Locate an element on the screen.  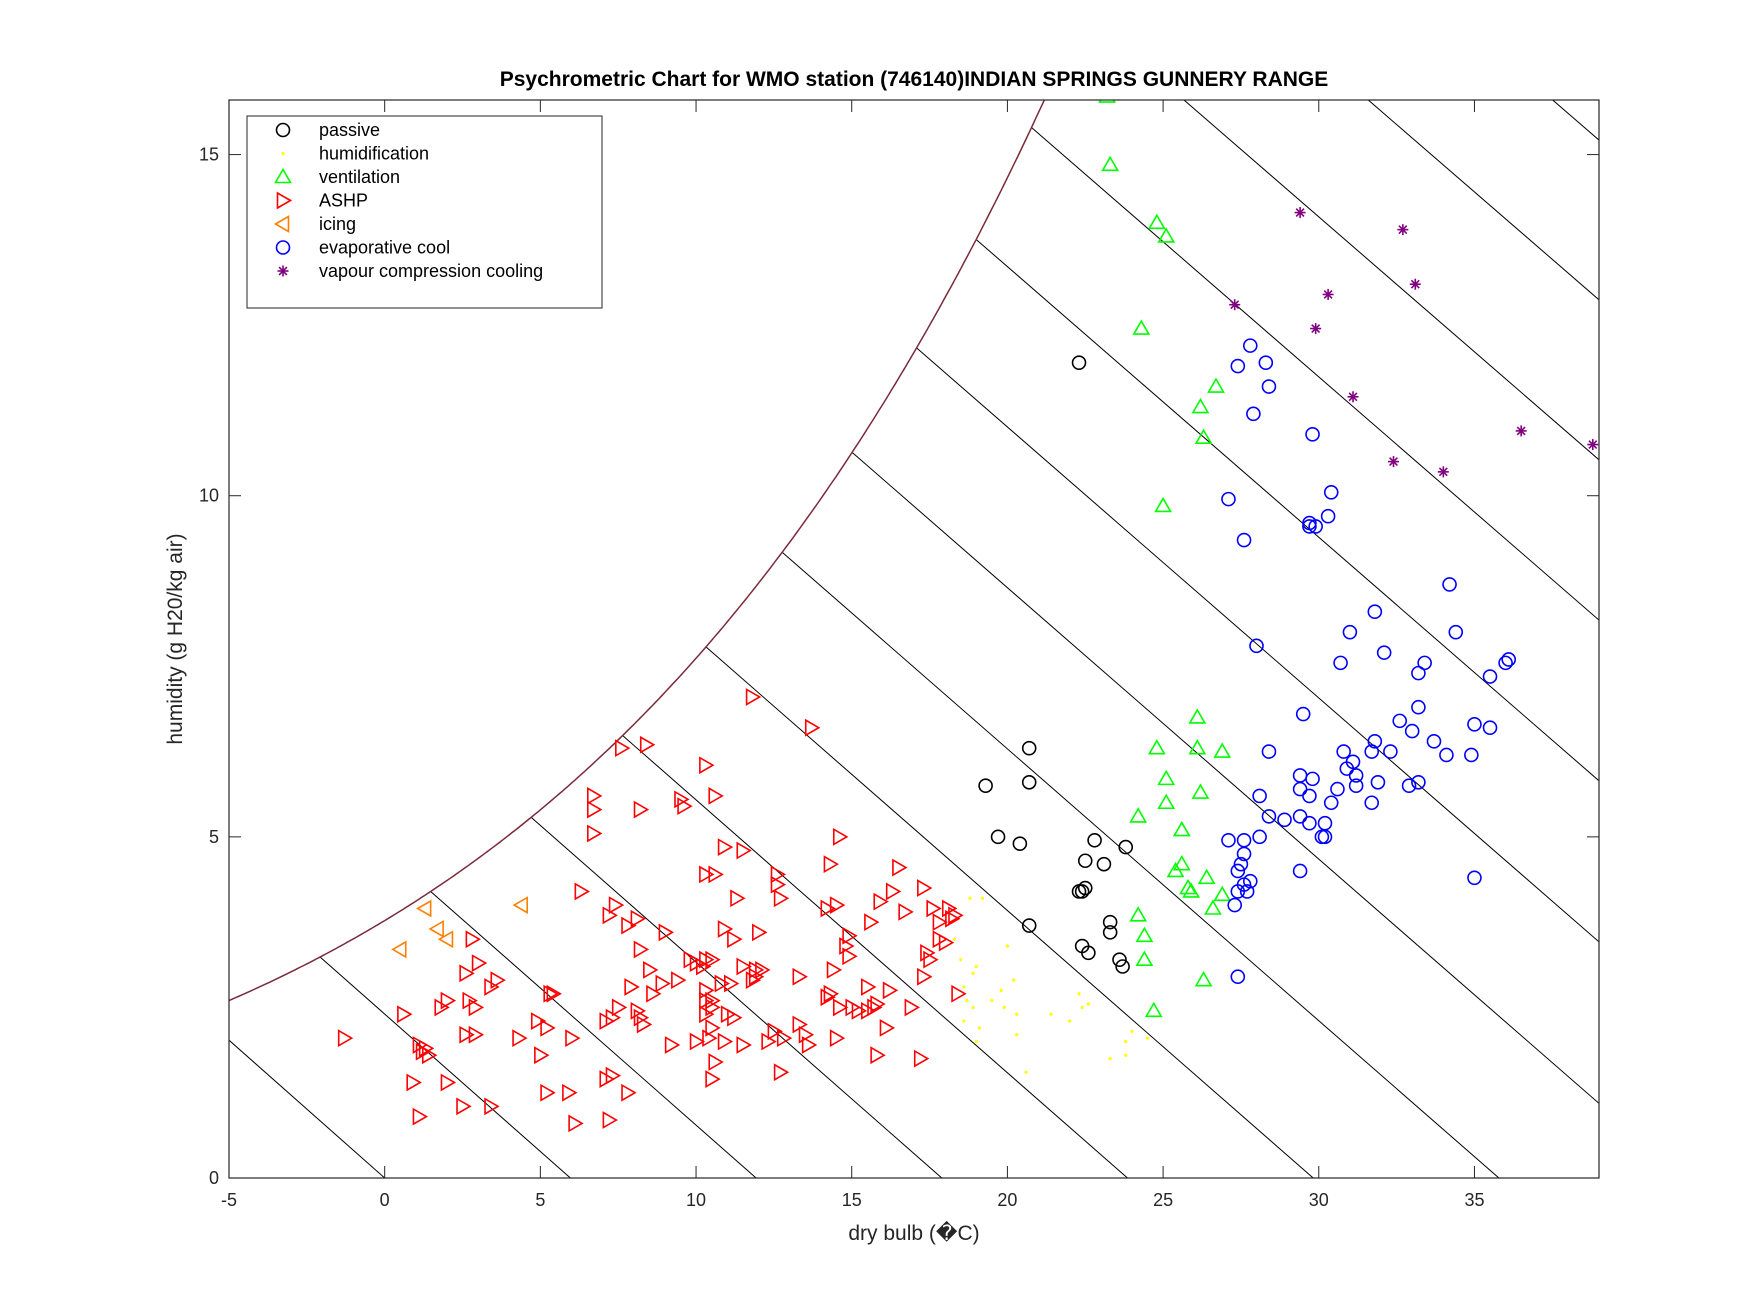
y-tick-label: 10 is located at coordinates (209, 496).